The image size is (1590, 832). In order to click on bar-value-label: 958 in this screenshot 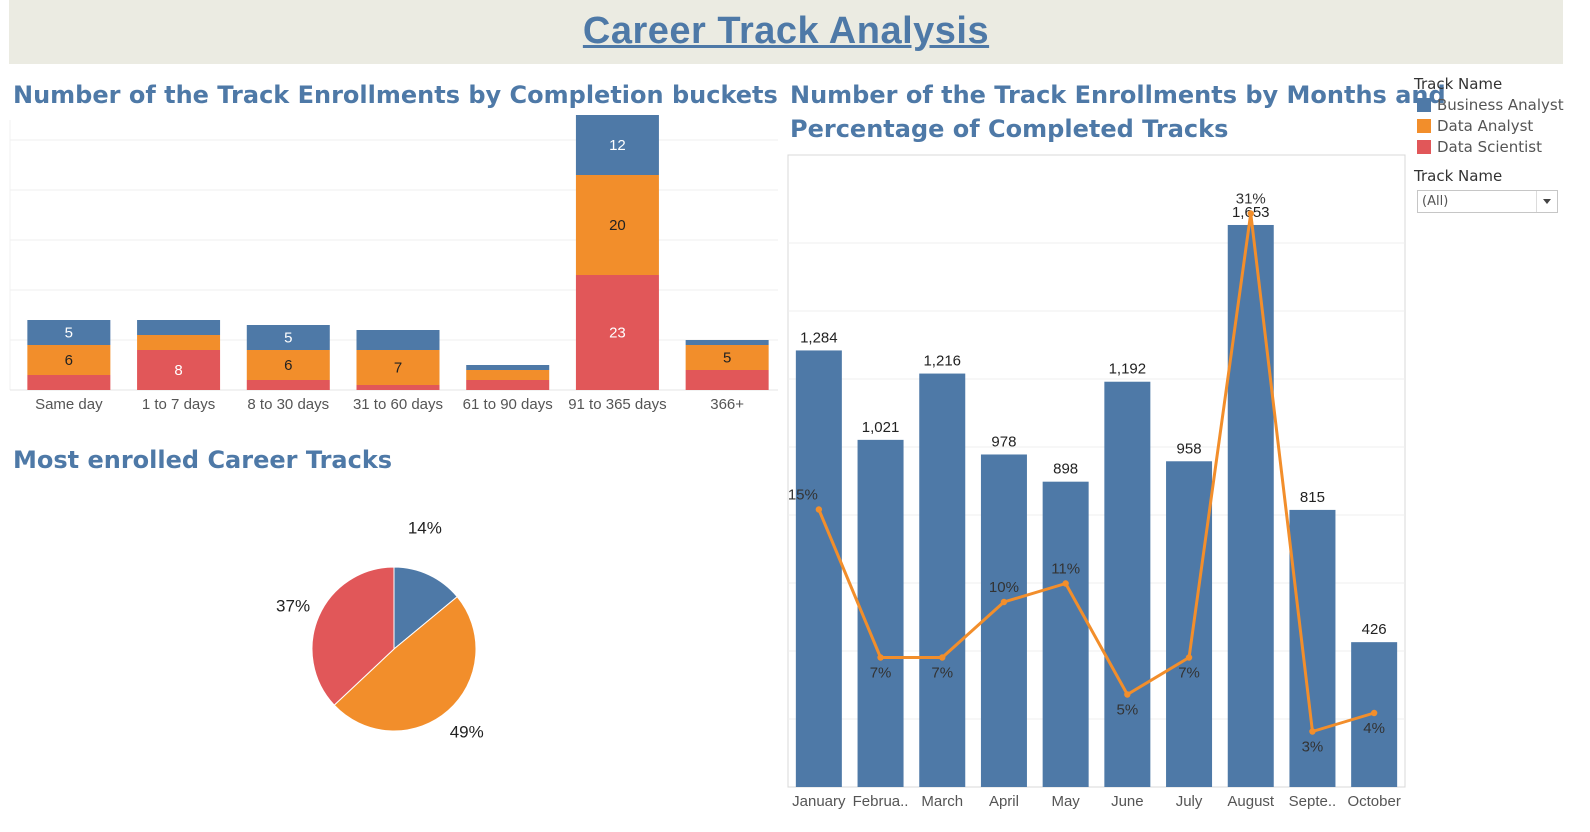, I will do `click(1189, 448)`.